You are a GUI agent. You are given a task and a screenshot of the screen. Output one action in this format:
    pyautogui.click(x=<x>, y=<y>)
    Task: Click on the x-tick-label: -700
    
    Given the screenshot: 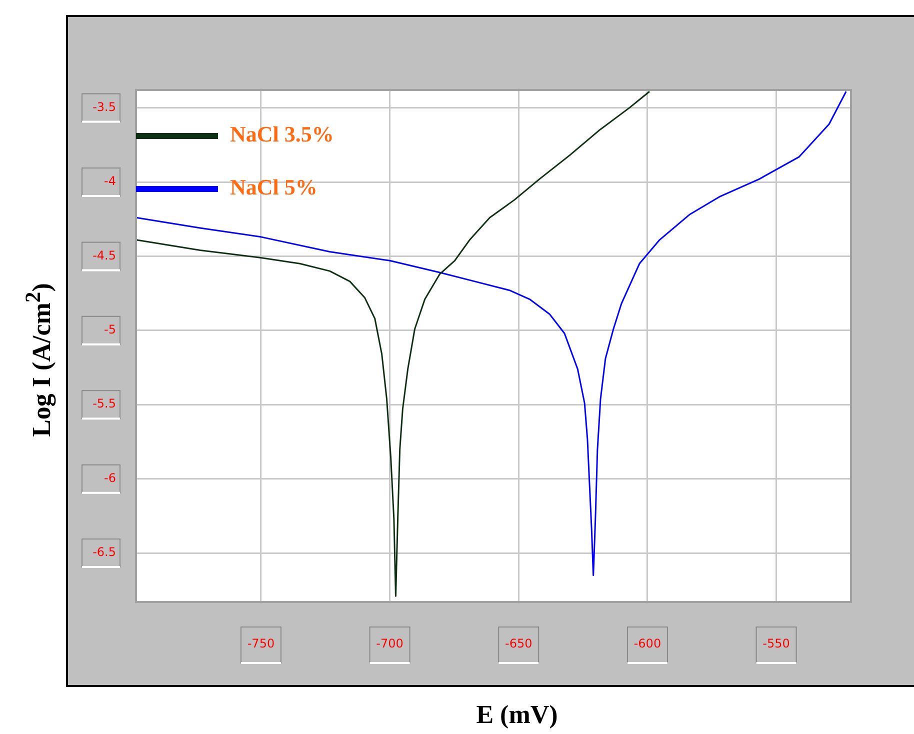 What is the action you would take?
    pyautogui.click(x=390, y=643)
    